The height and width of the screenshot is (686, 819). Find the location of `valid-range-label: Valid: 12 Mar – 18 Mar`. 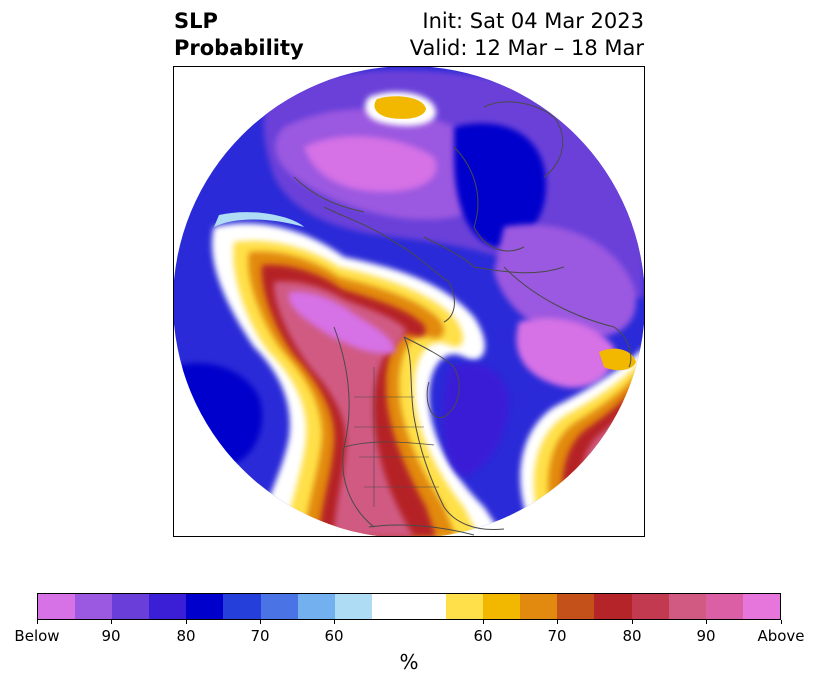

valid-range-label: Valid: 12 Mar – 18 Mar is located at coordinates (526, 48).